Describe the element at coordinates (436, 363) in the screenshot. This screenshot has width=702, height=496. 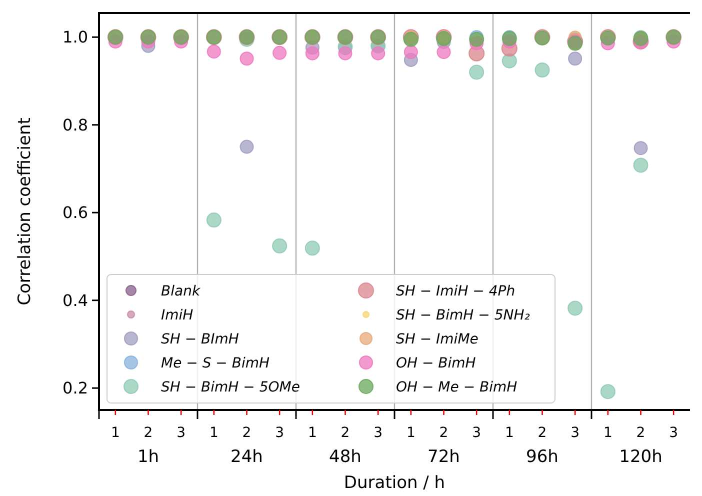
I see `legend-label: OH − BimH` at that location.